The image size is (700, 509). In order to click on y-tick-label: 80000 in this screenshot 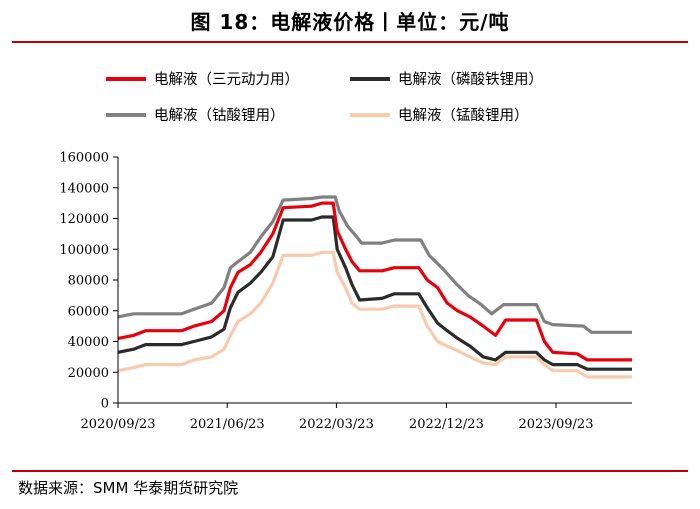, I will do `click(88, 281)`.